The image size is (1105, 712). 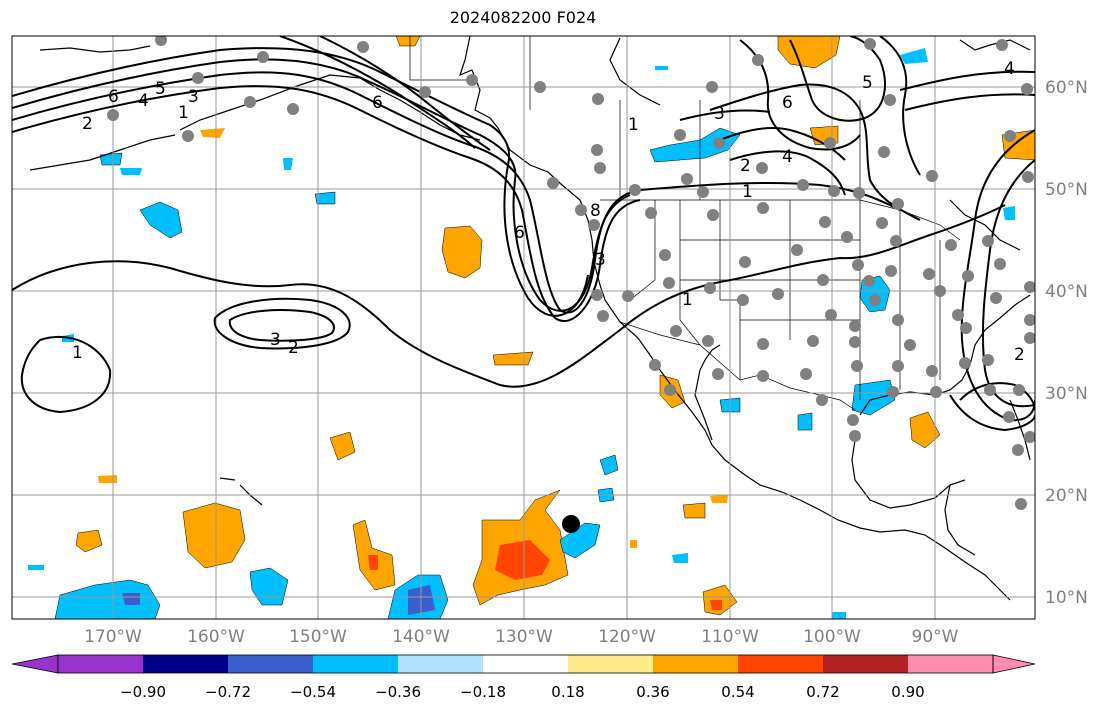 What do you see at coordinates (1066, 292) in the screenshot?
I see `lat-label: 40°N` at bounding box center [1066, 292].